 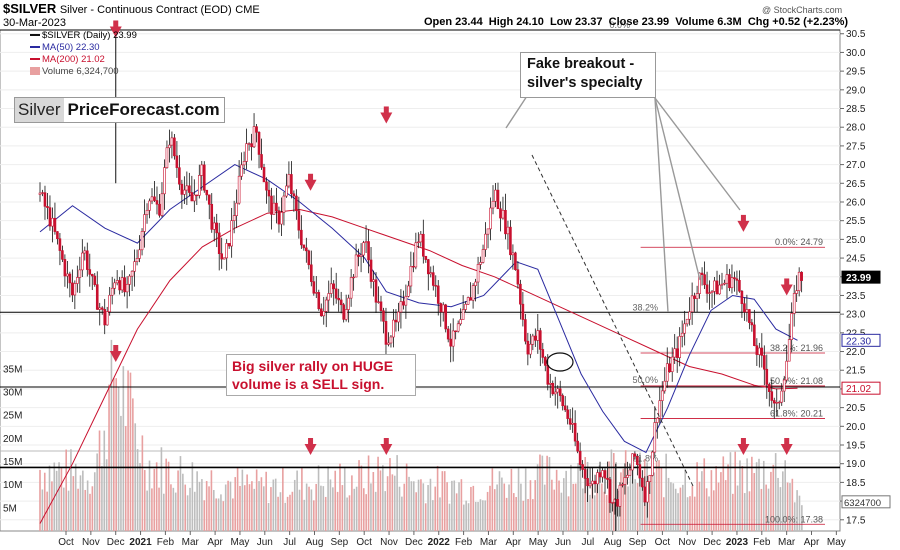 What do you see at coordinates (516, 112) in the screenshot?
I see `callout-pointer` at bounding box center [516, 112].